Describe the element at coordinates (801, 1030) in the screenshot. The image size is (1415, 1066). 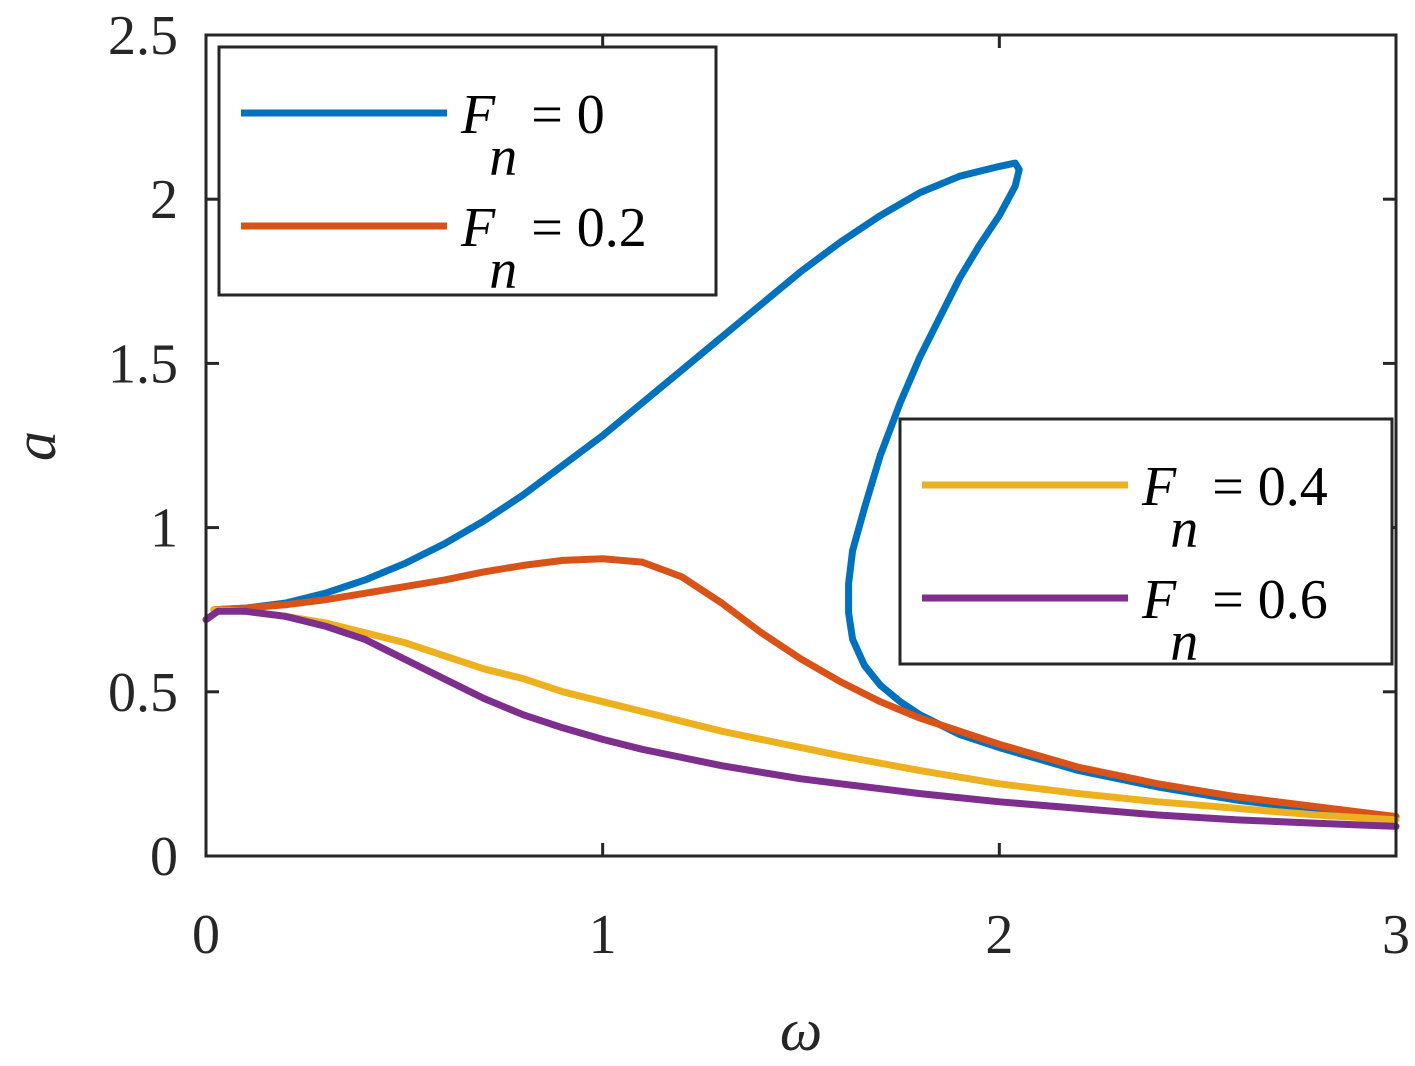
I see `x-axis-label: ω` at that location.